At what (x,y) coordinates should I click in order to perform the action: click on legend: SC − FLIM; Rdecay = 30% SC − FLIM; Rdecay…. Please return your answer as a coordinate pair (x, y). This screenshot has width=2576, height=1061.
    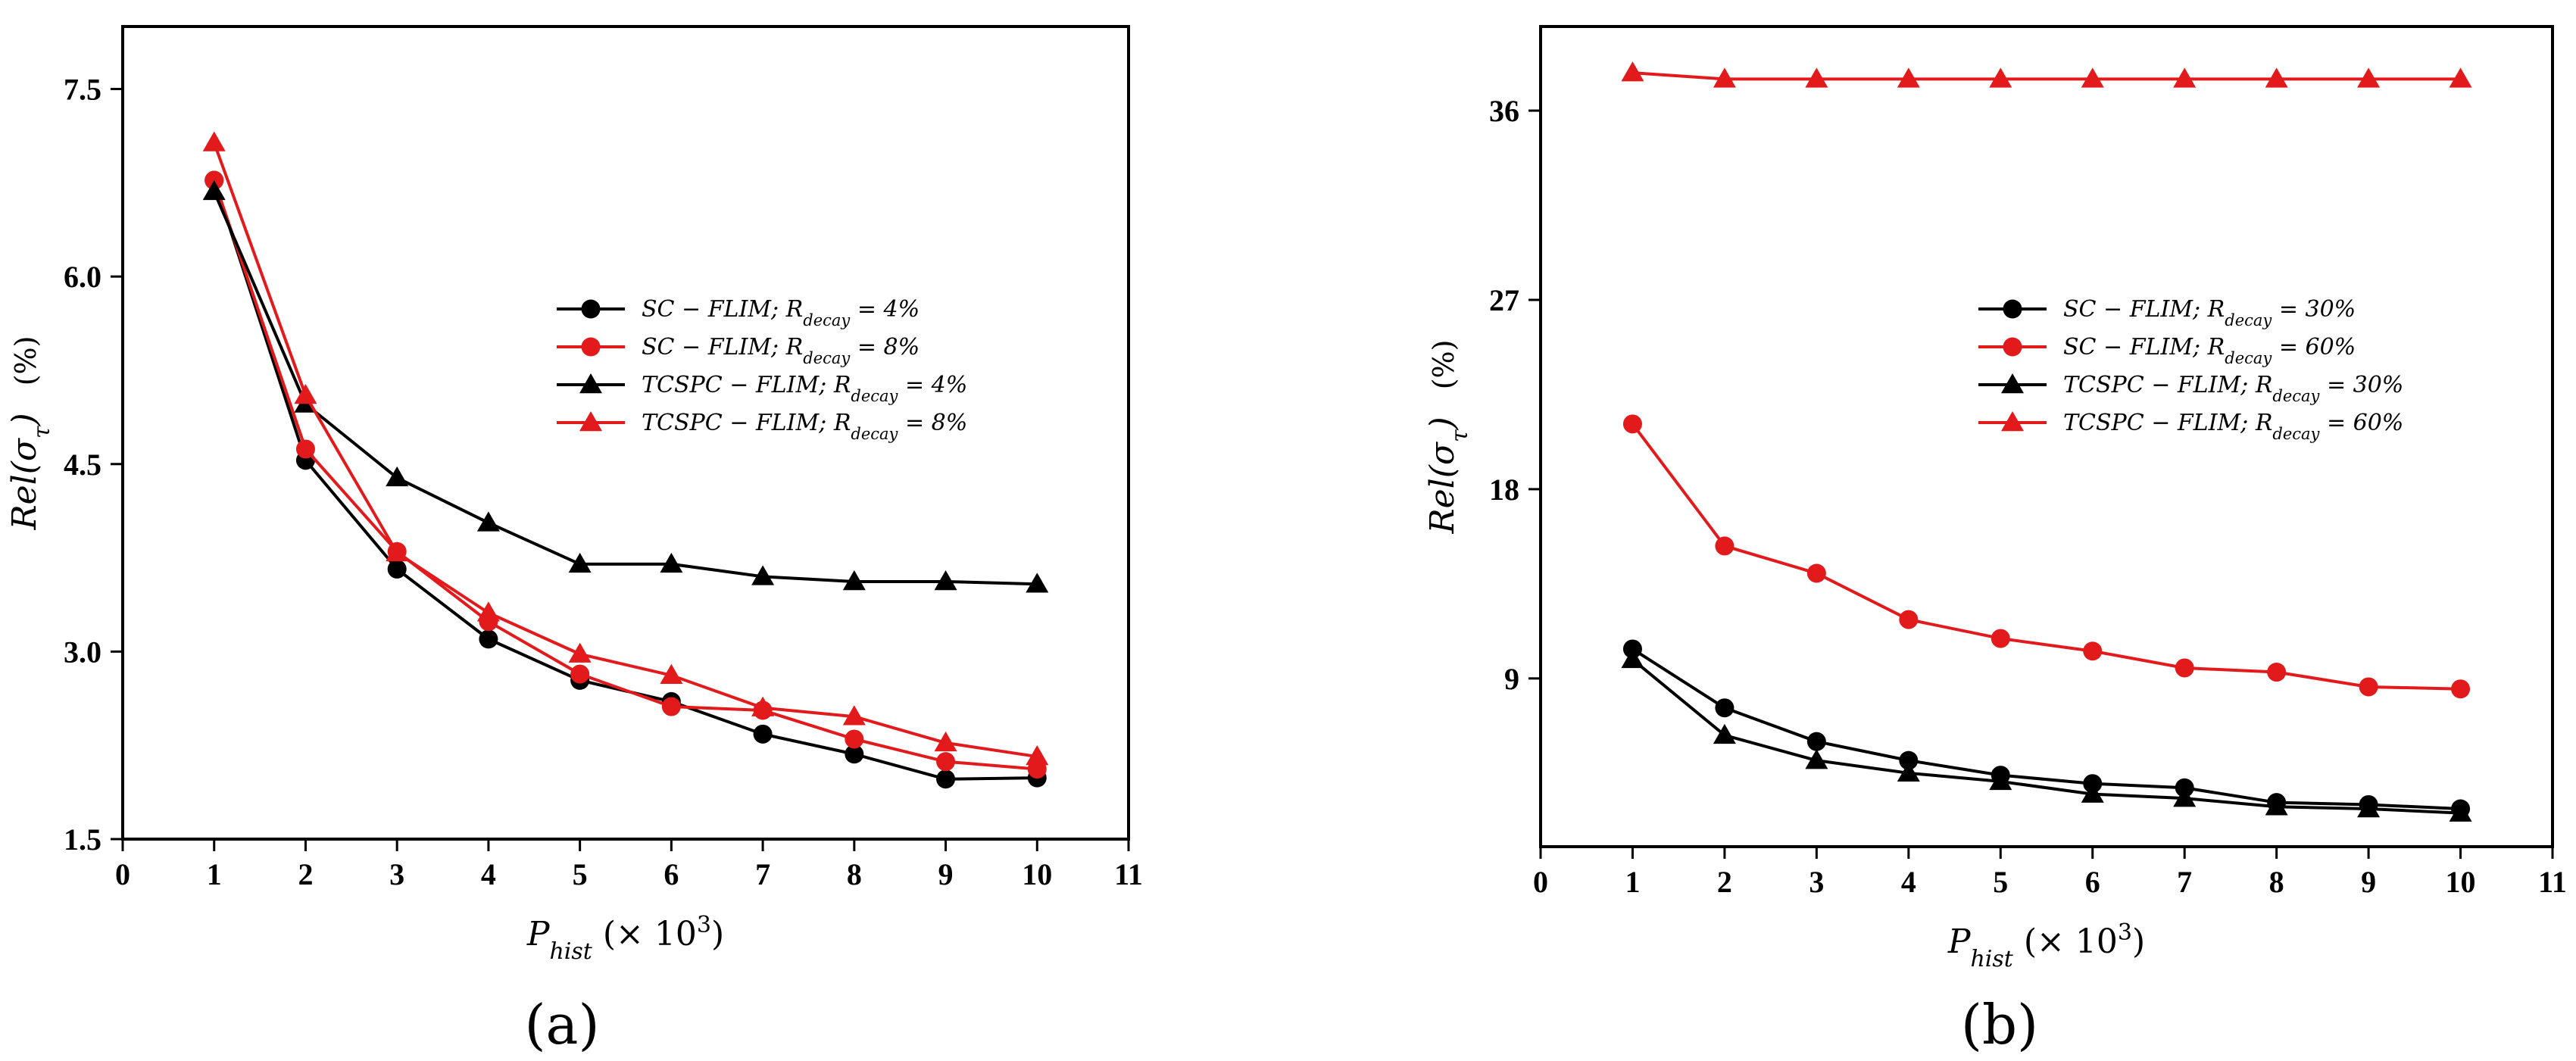
    Looking at the image, I should click on (2190, 369).